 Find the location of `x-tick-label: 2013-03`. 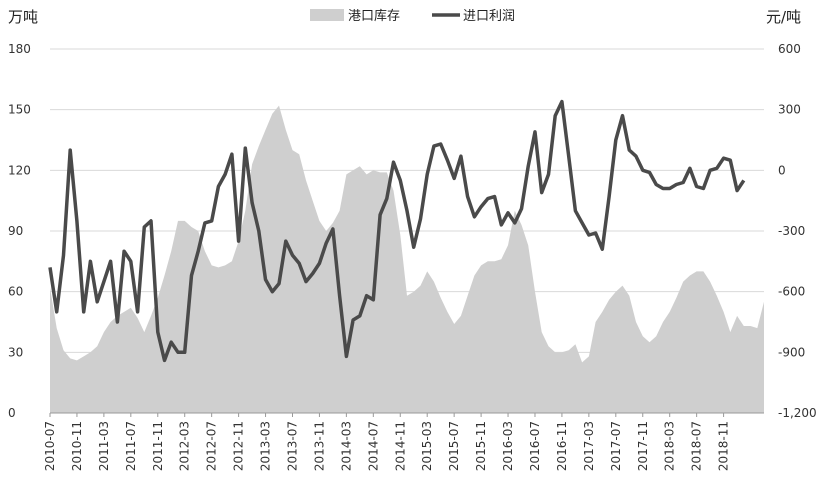

x-tick-label: 2013-03 is located at coordinates (266, 446).